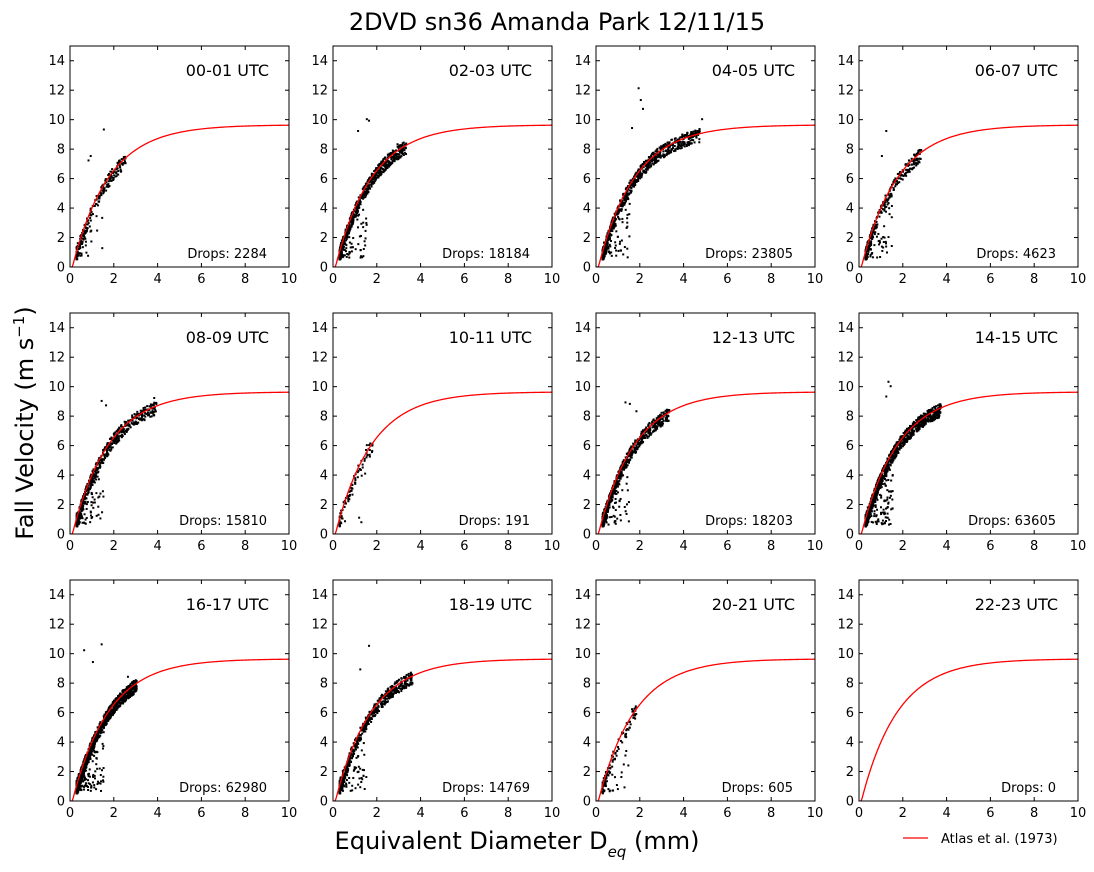  What do you see at coordinates (845, 358) in the screenshot?
I see `y-tick-label: 12` at bounding box center [845, 358].